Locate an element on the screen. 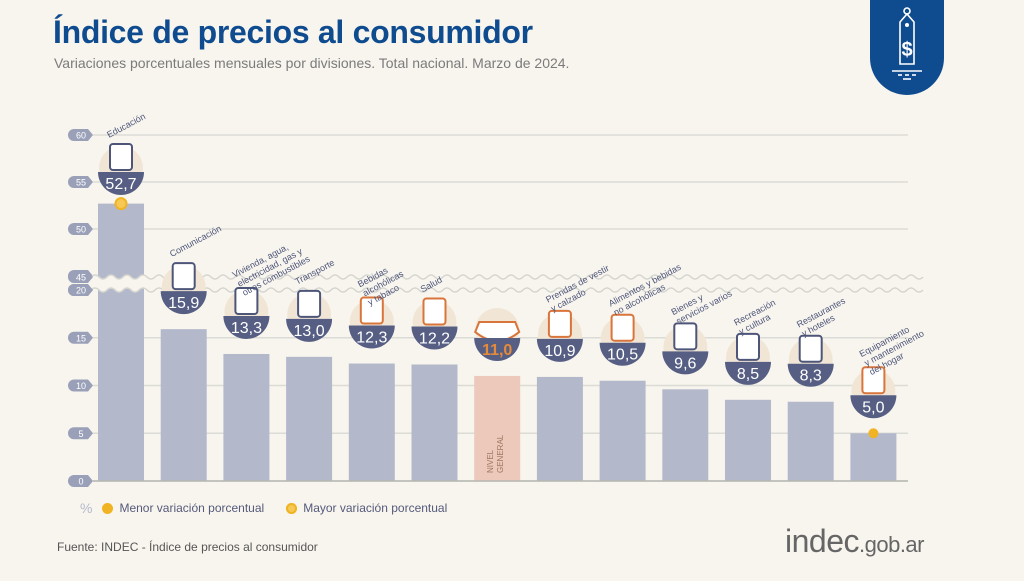  page-title: Índice de precios al consumidor is located at coordinates (293, 32).